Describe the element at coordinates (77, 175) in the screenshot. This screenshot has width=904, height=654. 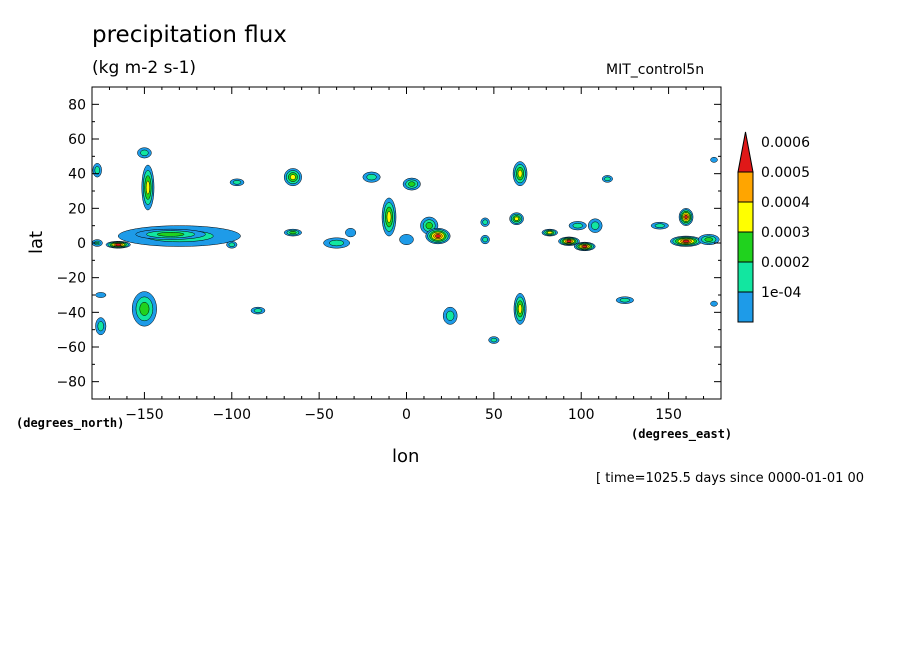
I see `y-tick-label-2: 40` at that location.